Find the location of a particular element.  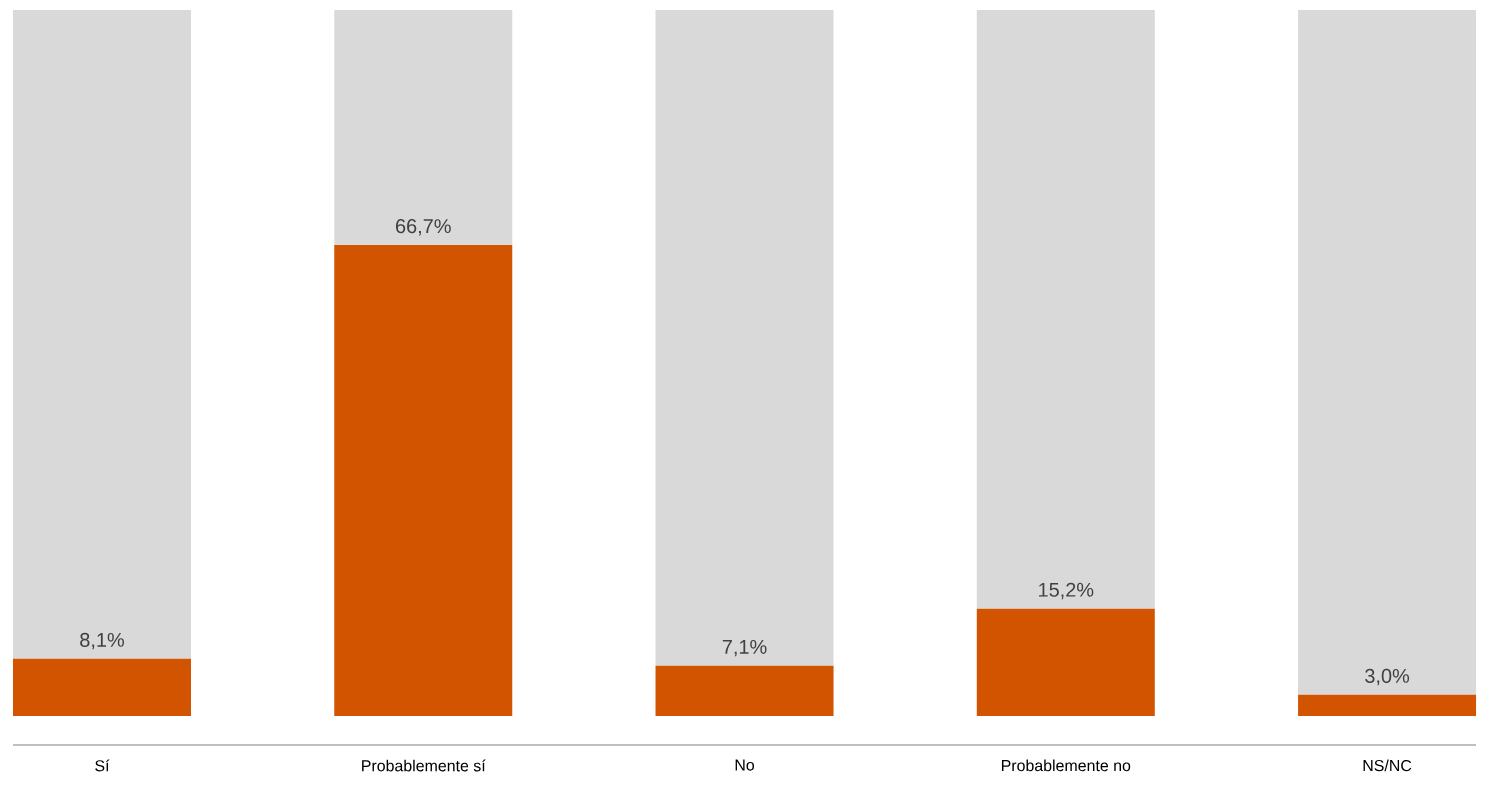

x-tick-label: No is located at coordinates (745, 765).